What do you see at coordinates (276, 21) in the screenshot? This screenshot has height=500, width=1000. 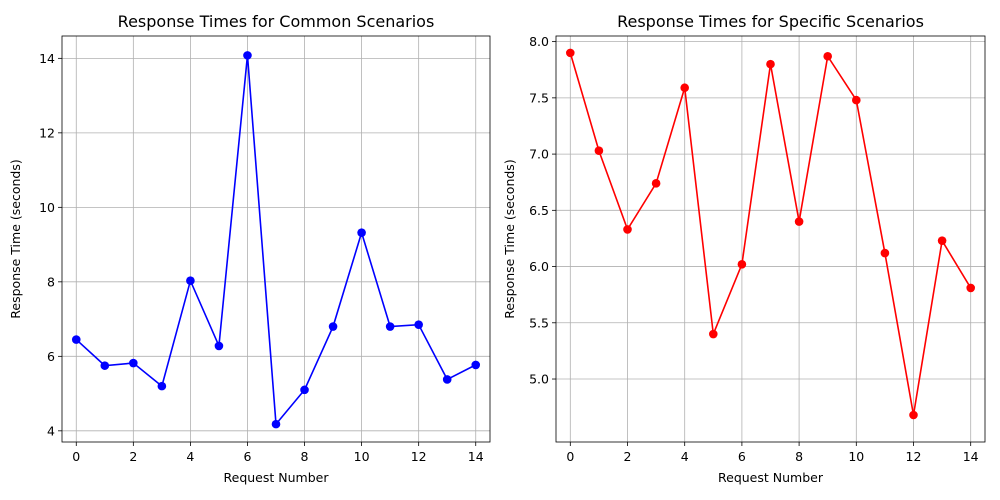 I see `chart-title: Response Times for Common Scenarios` at bounding box center [276, 21].